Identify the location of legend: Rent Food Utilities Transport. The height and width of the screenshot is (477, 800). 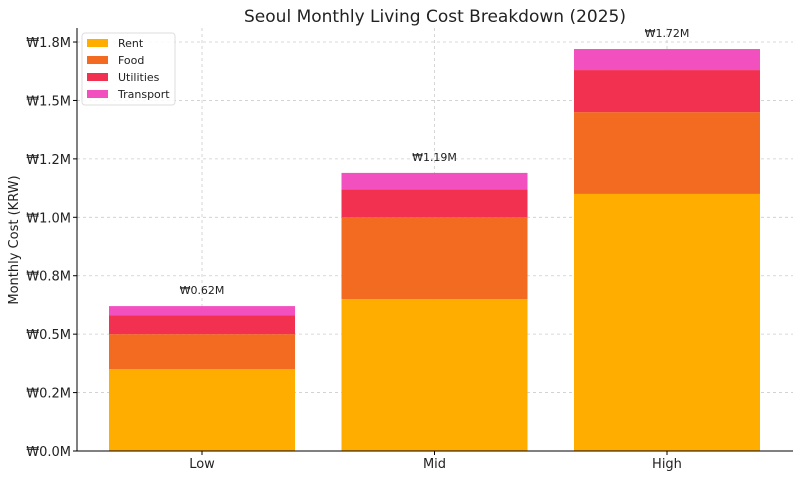
(128, 69).